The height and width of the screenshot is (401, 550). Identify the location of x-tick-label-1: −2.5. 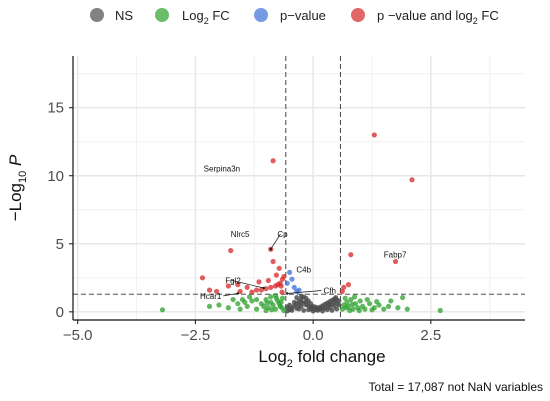
(196, 335).